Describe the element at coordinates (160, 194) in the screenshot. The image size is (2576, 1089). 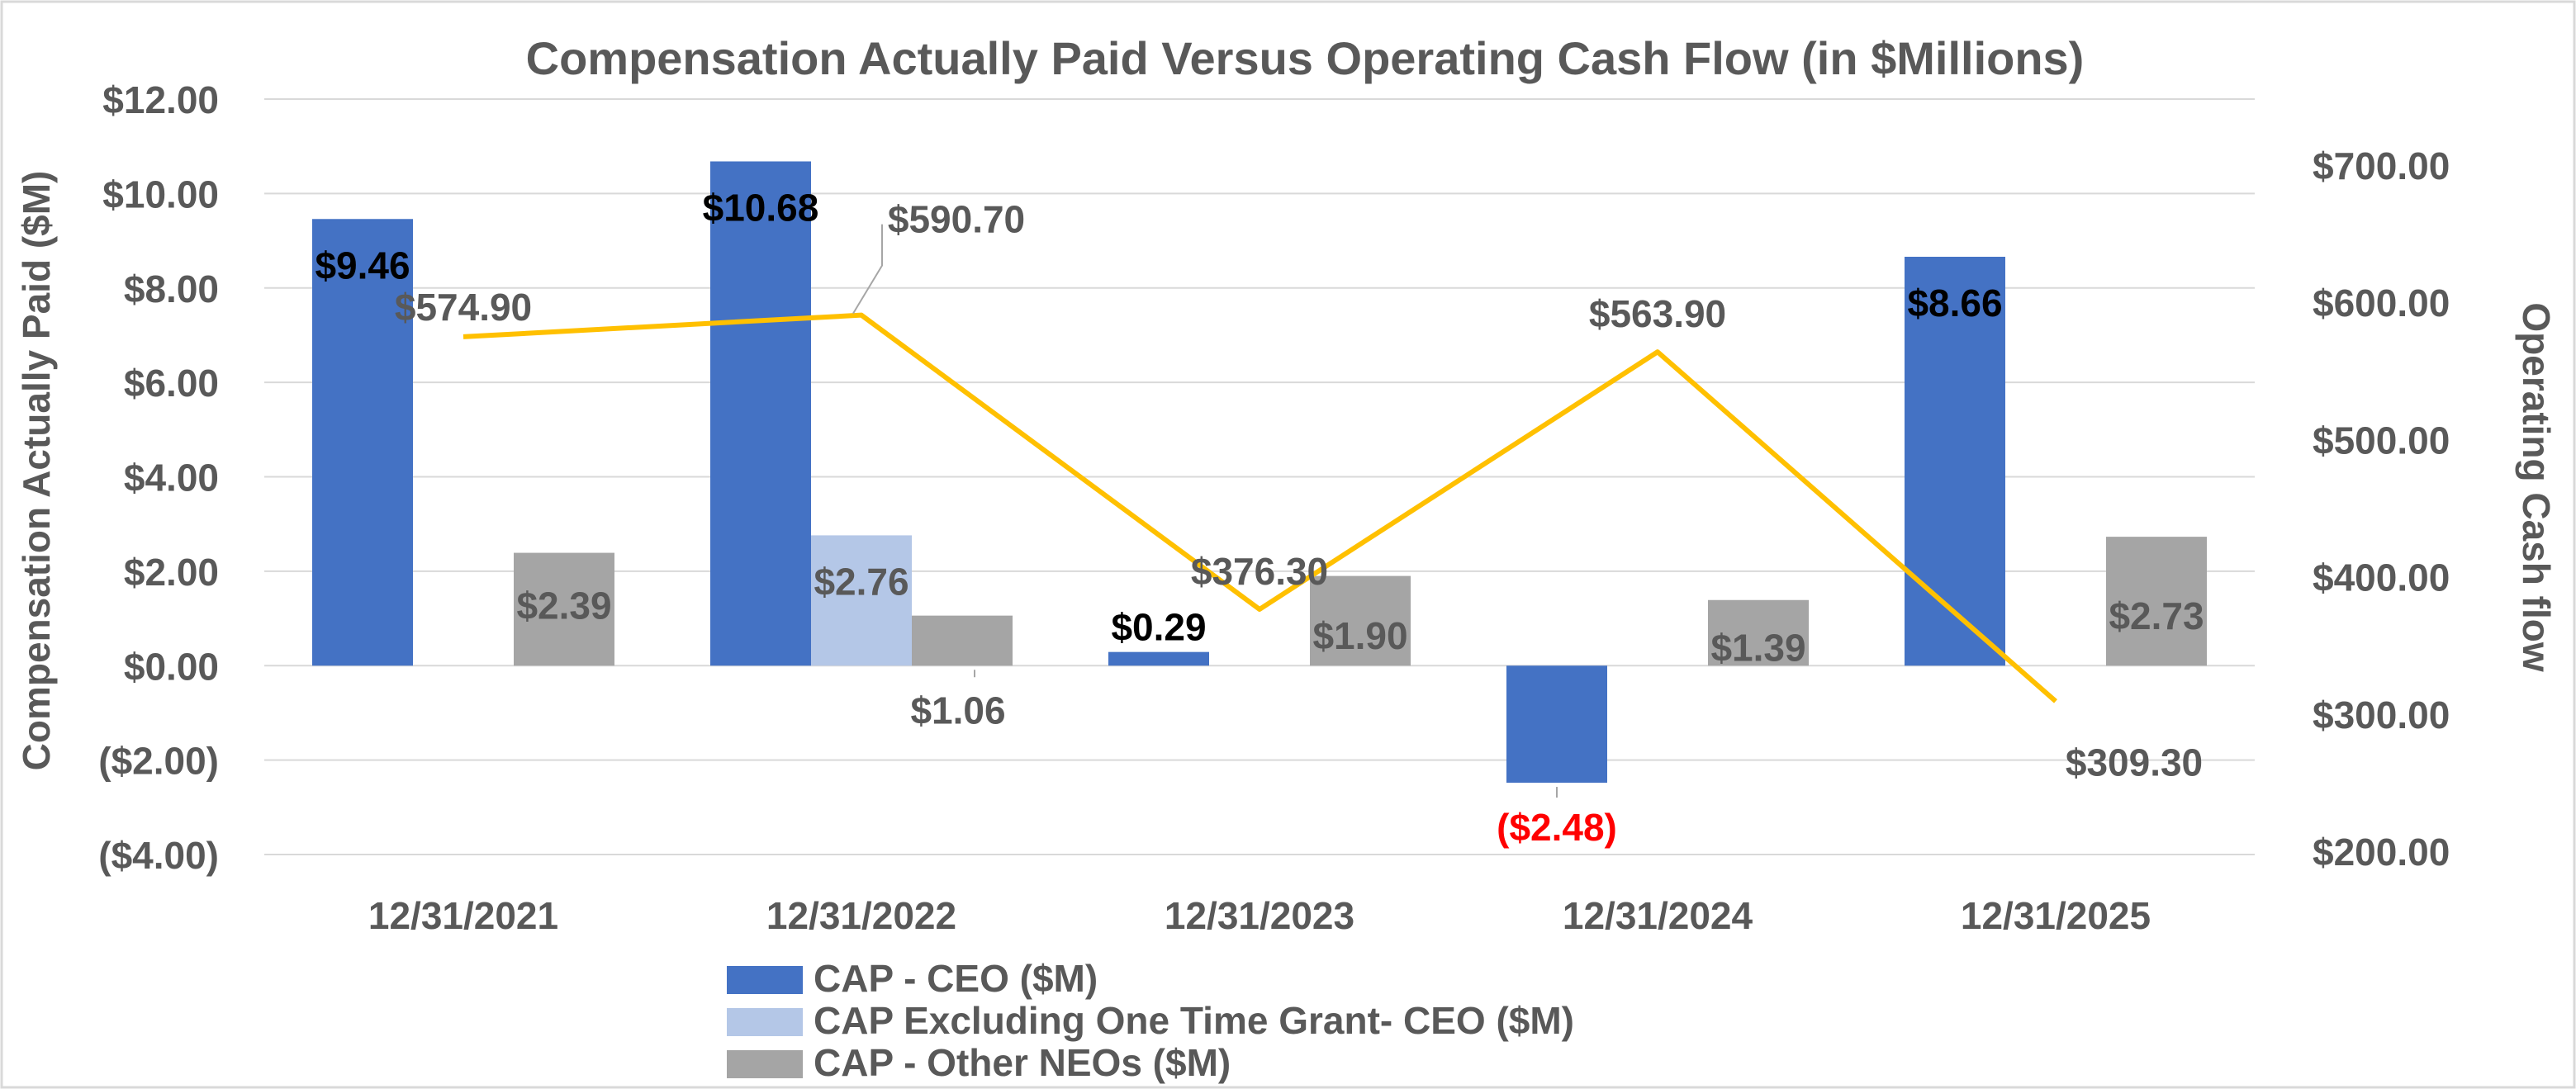
I see `y-tick-label: $10.00` at that location.